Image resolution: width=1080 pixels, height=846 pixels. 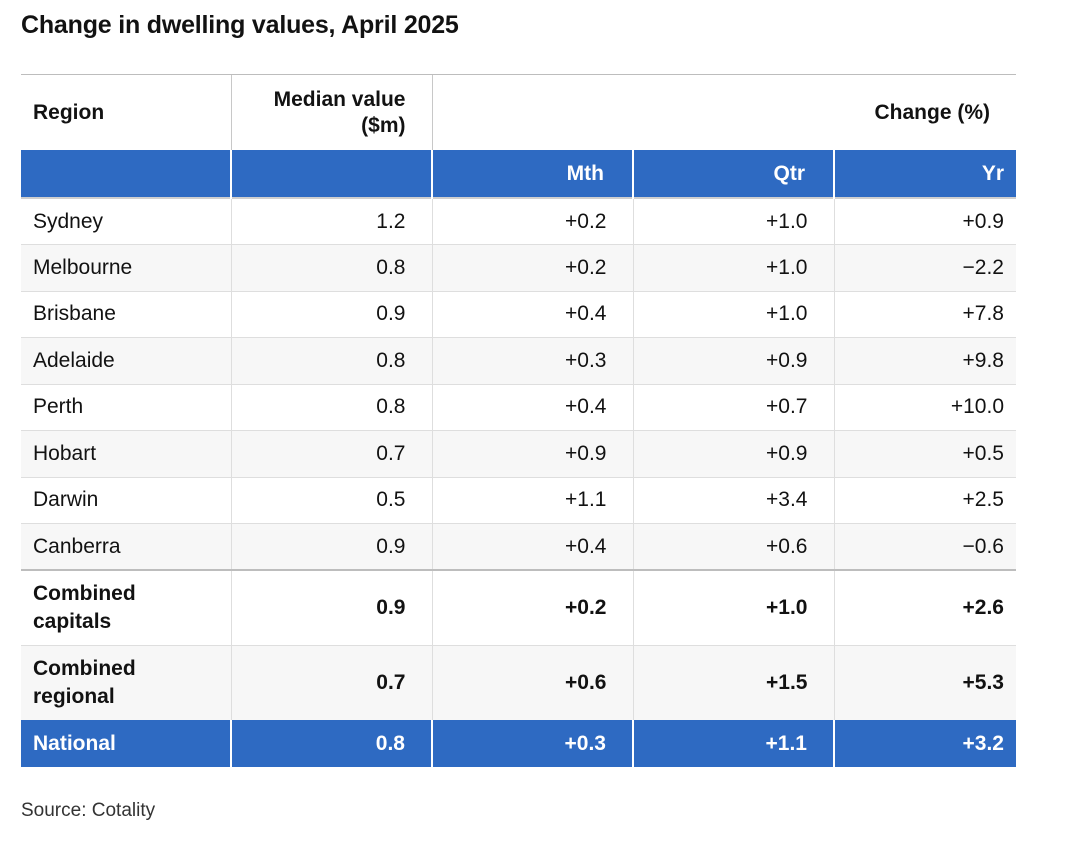 I want to click on cell-yr: +10.0, so click(x=924, y=407).